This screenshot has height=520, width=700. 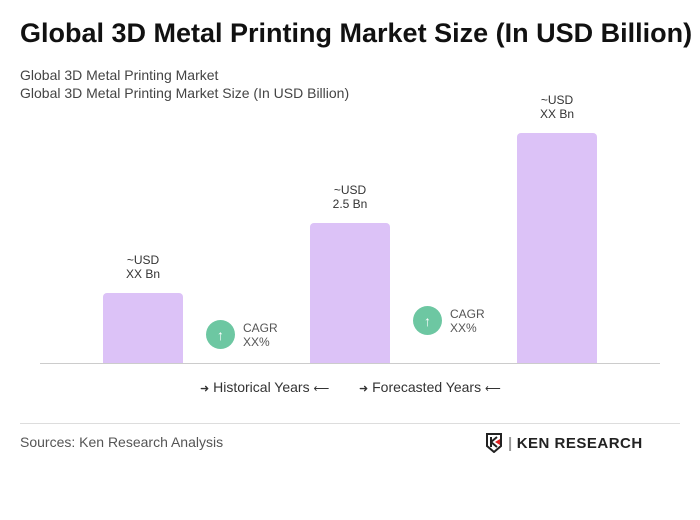 I want to click on cagr-1: ↑ CAGR XX%, so click(x=242, y=334).